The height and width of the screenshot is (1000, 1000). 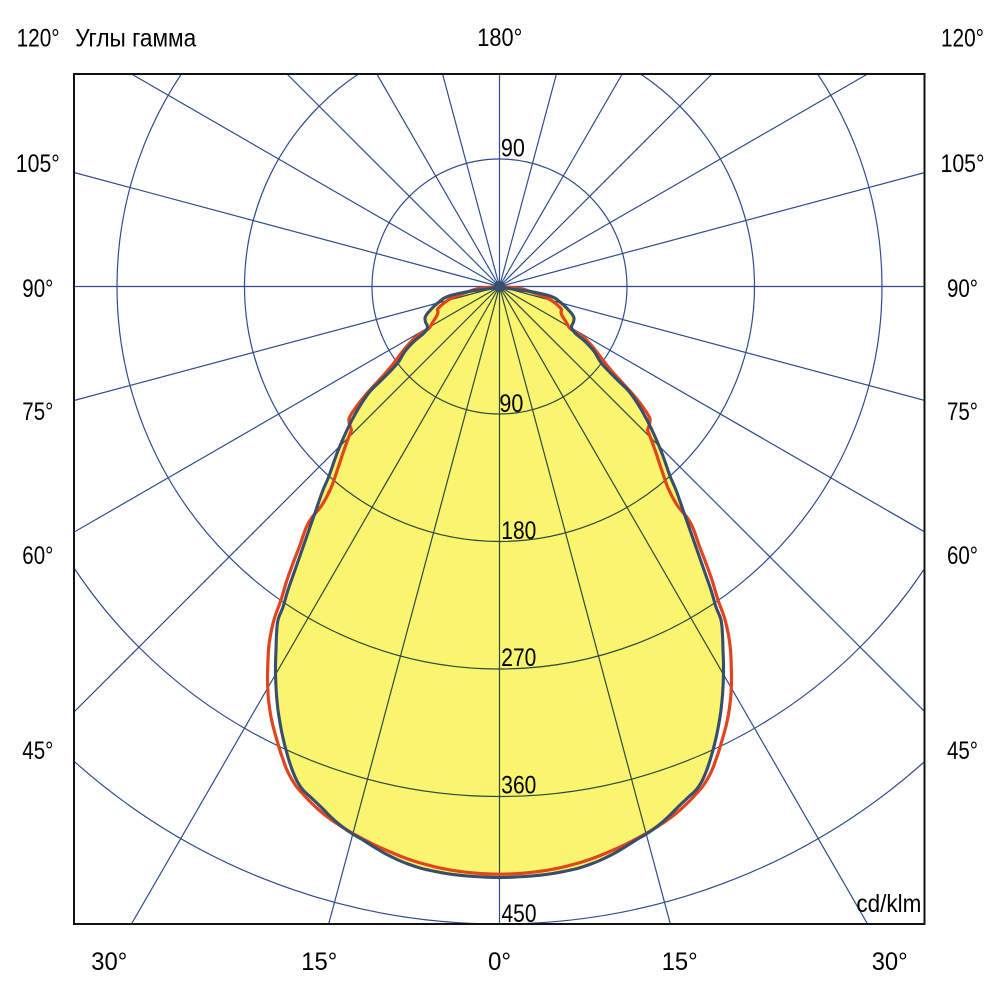 I want to click on svg-text: 180°, so click(x=499, y=38).